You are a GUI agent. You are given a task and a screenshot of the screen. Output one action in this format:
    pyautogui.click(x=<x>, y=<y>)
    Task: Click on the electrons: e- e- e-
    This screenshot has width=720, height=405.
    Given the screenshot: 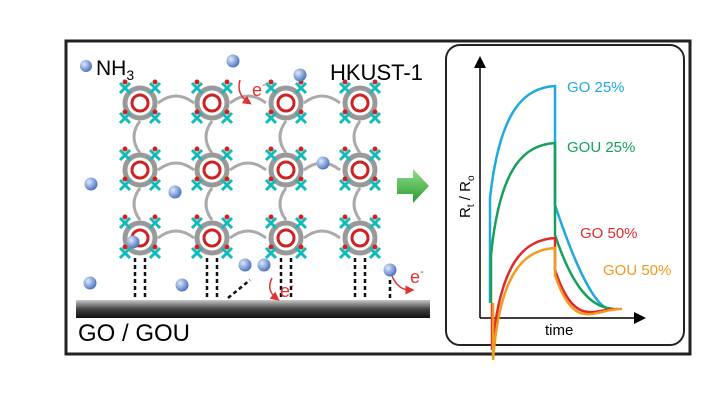 What is the action you would take?
    pyautogui.click(x=338, y=190)
    